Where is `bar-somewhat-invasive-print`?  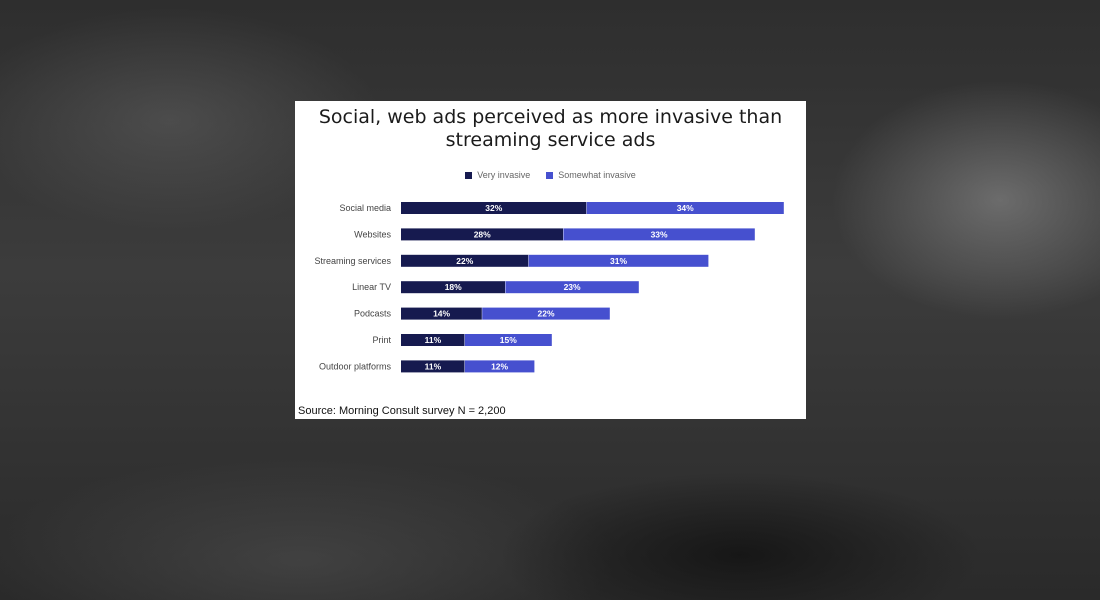 bar-somewhat-invasive-print is located at coordinates (508, 340).